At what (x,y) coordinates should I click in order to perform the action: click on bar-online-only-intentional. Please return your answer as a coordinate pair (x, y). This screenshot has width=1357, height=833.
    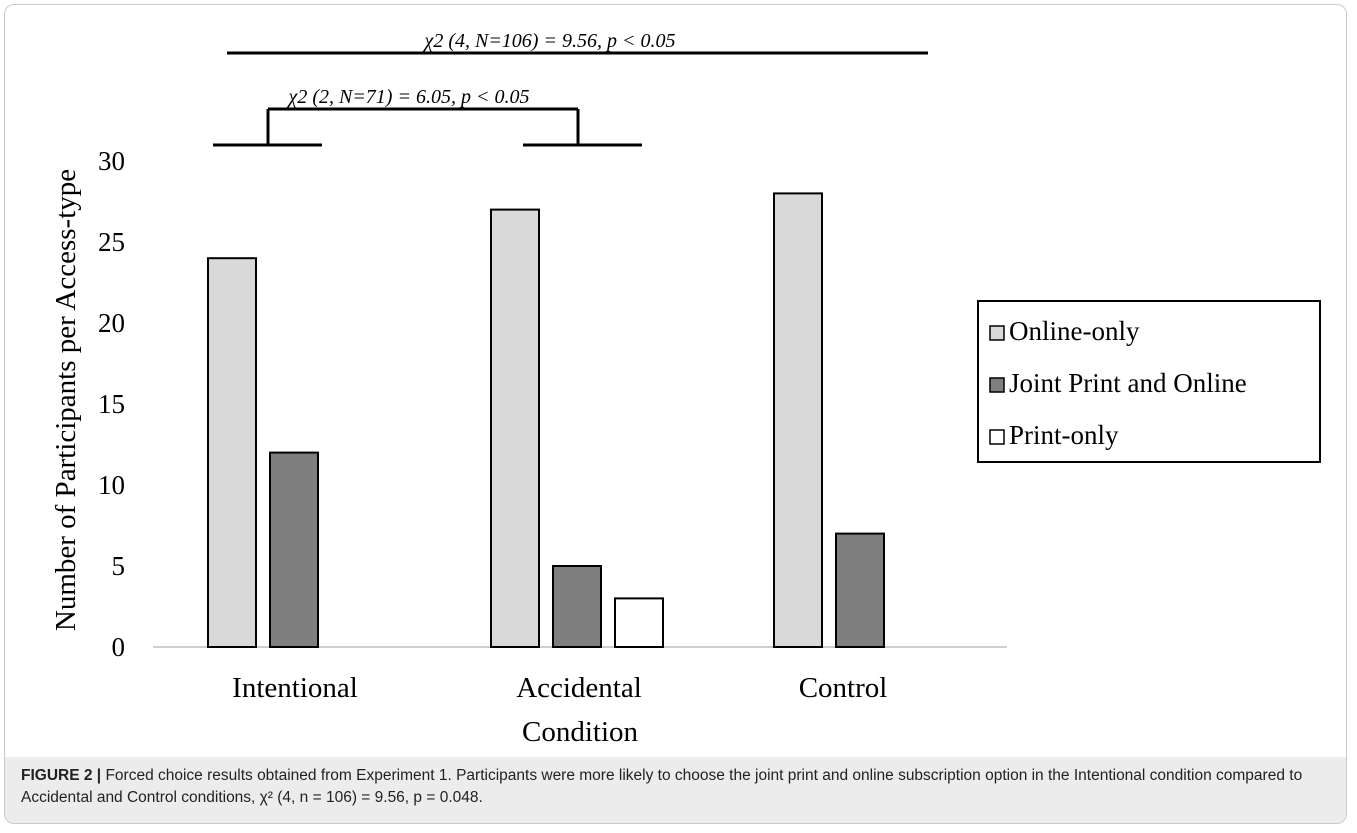
    Looking at the image, I should click on (232, 452).